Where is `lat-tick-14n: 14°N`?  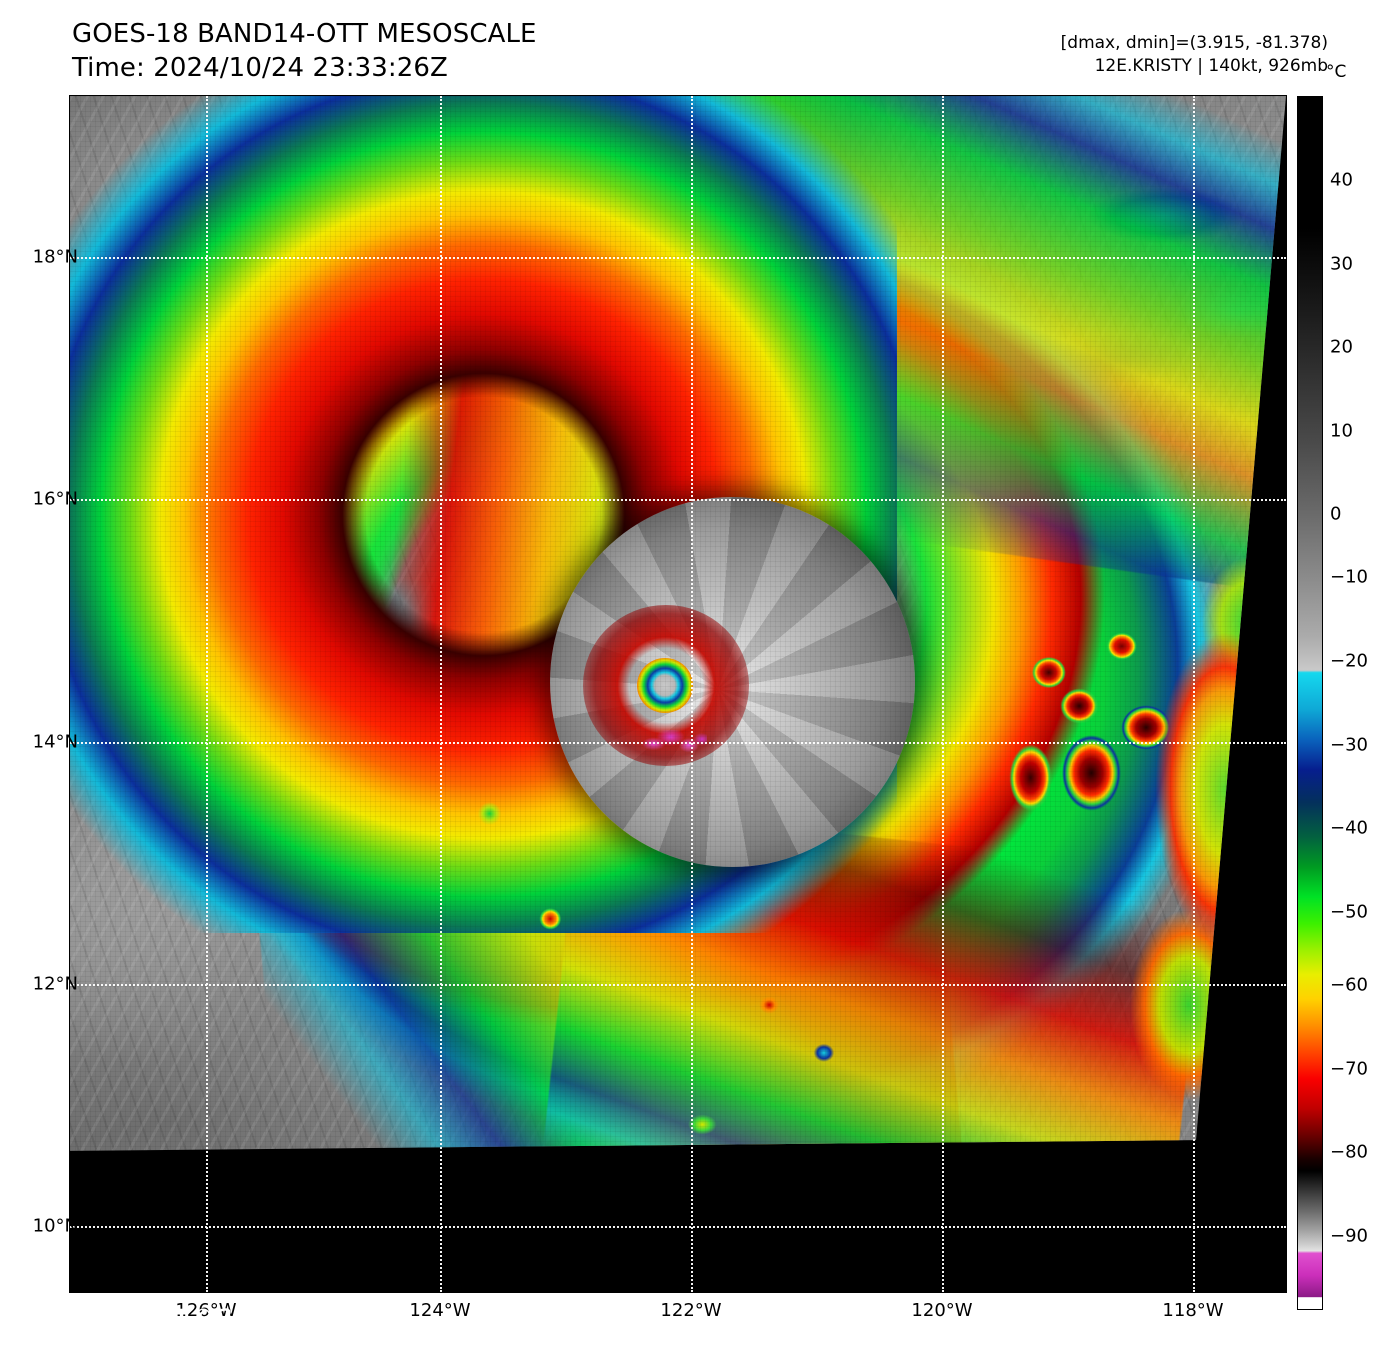 lat-tick-14n: 14°N is located at coordinates (55, 742).